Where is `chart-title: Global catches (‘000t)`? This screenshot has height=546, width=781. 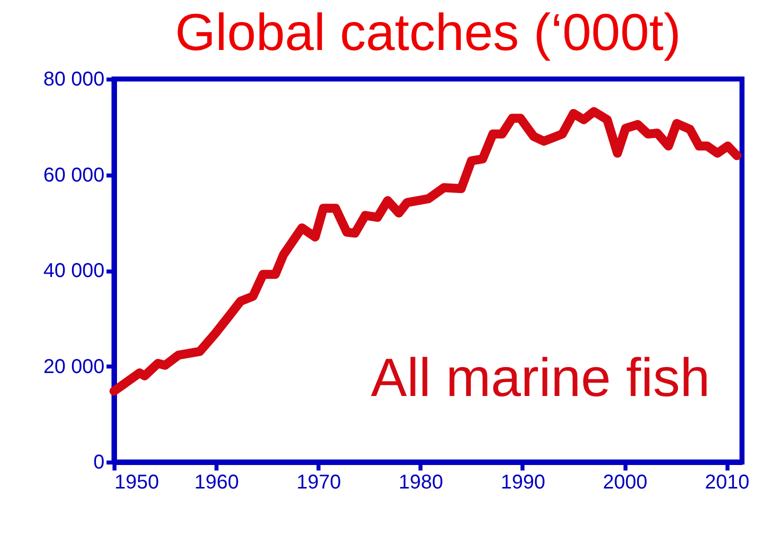
chart-title: Global catches (‘000t) is located at coordinates (428, 33).